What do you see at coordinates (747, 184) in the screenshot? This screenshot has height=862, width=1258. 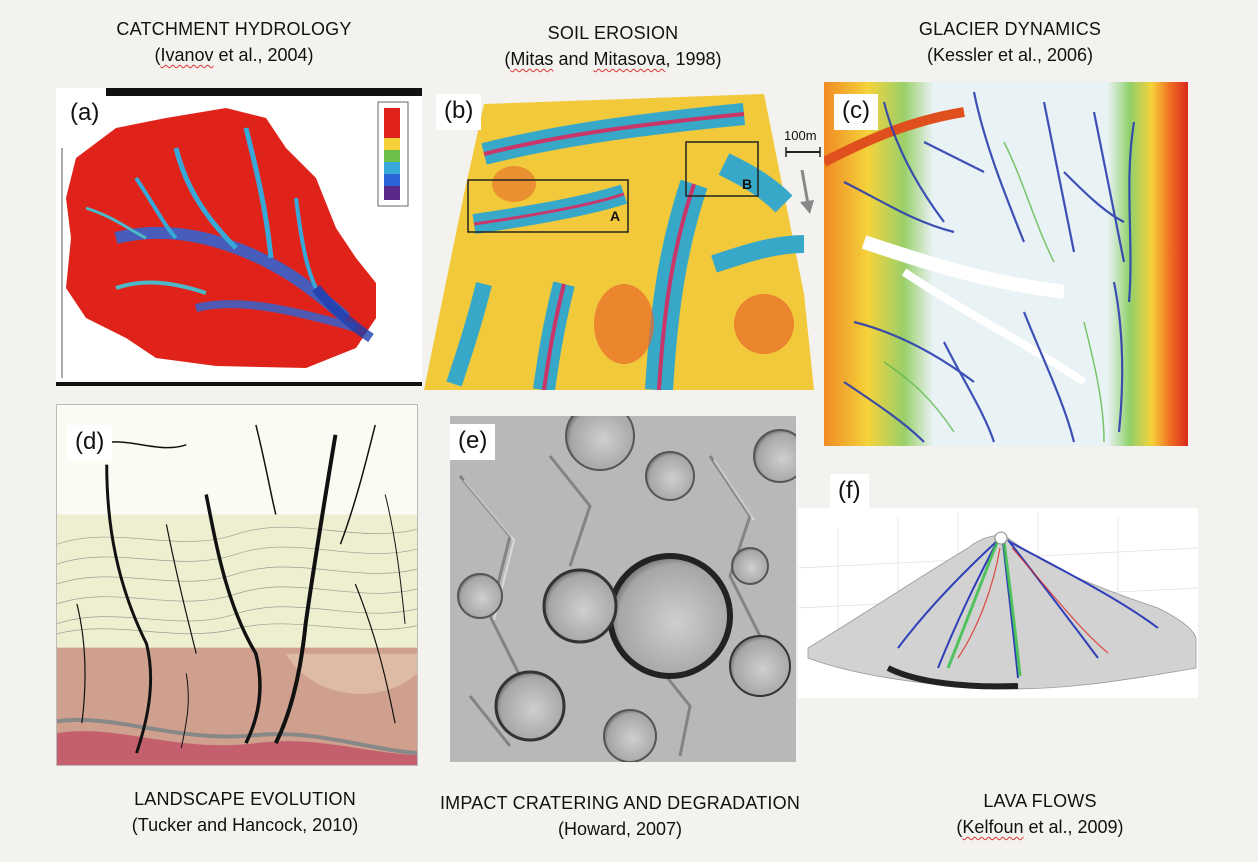 I see `panel-b-box-b-label: B` at bounding box center [747, 184].